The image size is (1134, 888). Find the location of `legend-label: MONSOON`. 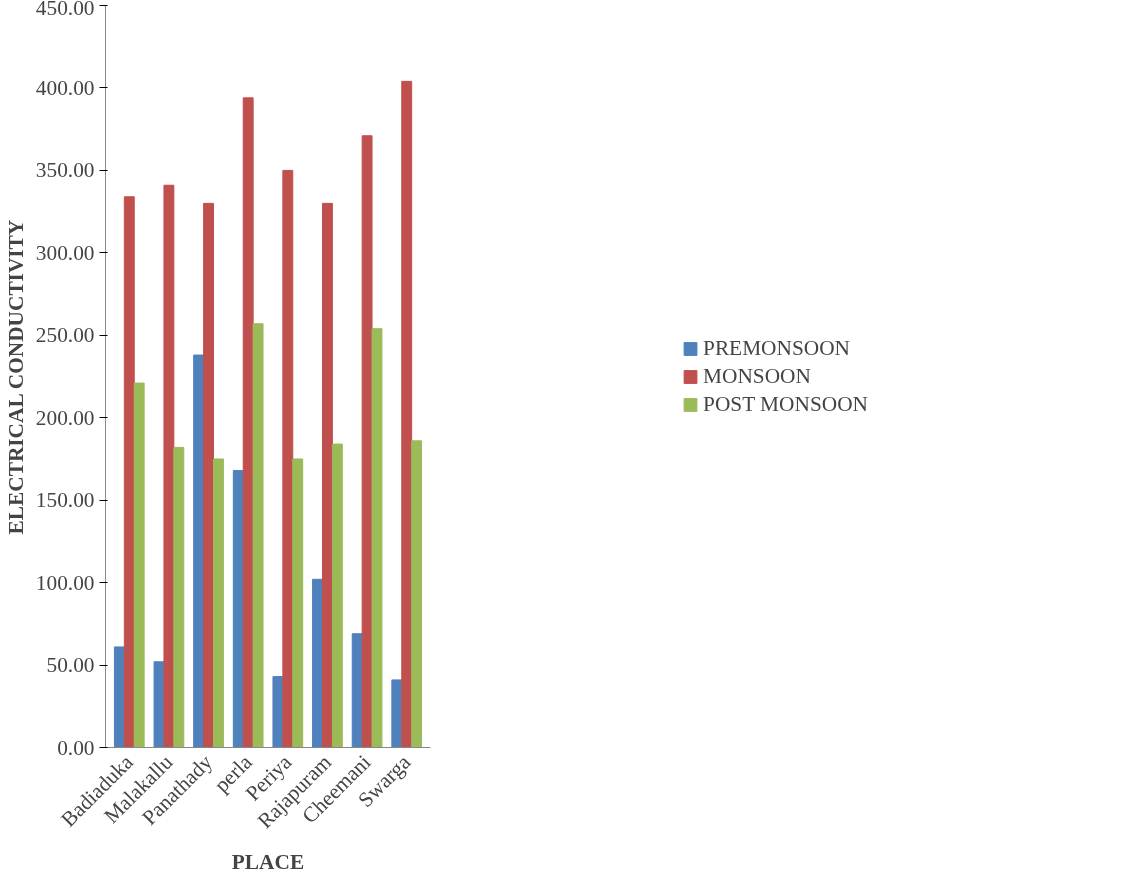

legend-label: MONSOON is located at coordinates (757, 376).